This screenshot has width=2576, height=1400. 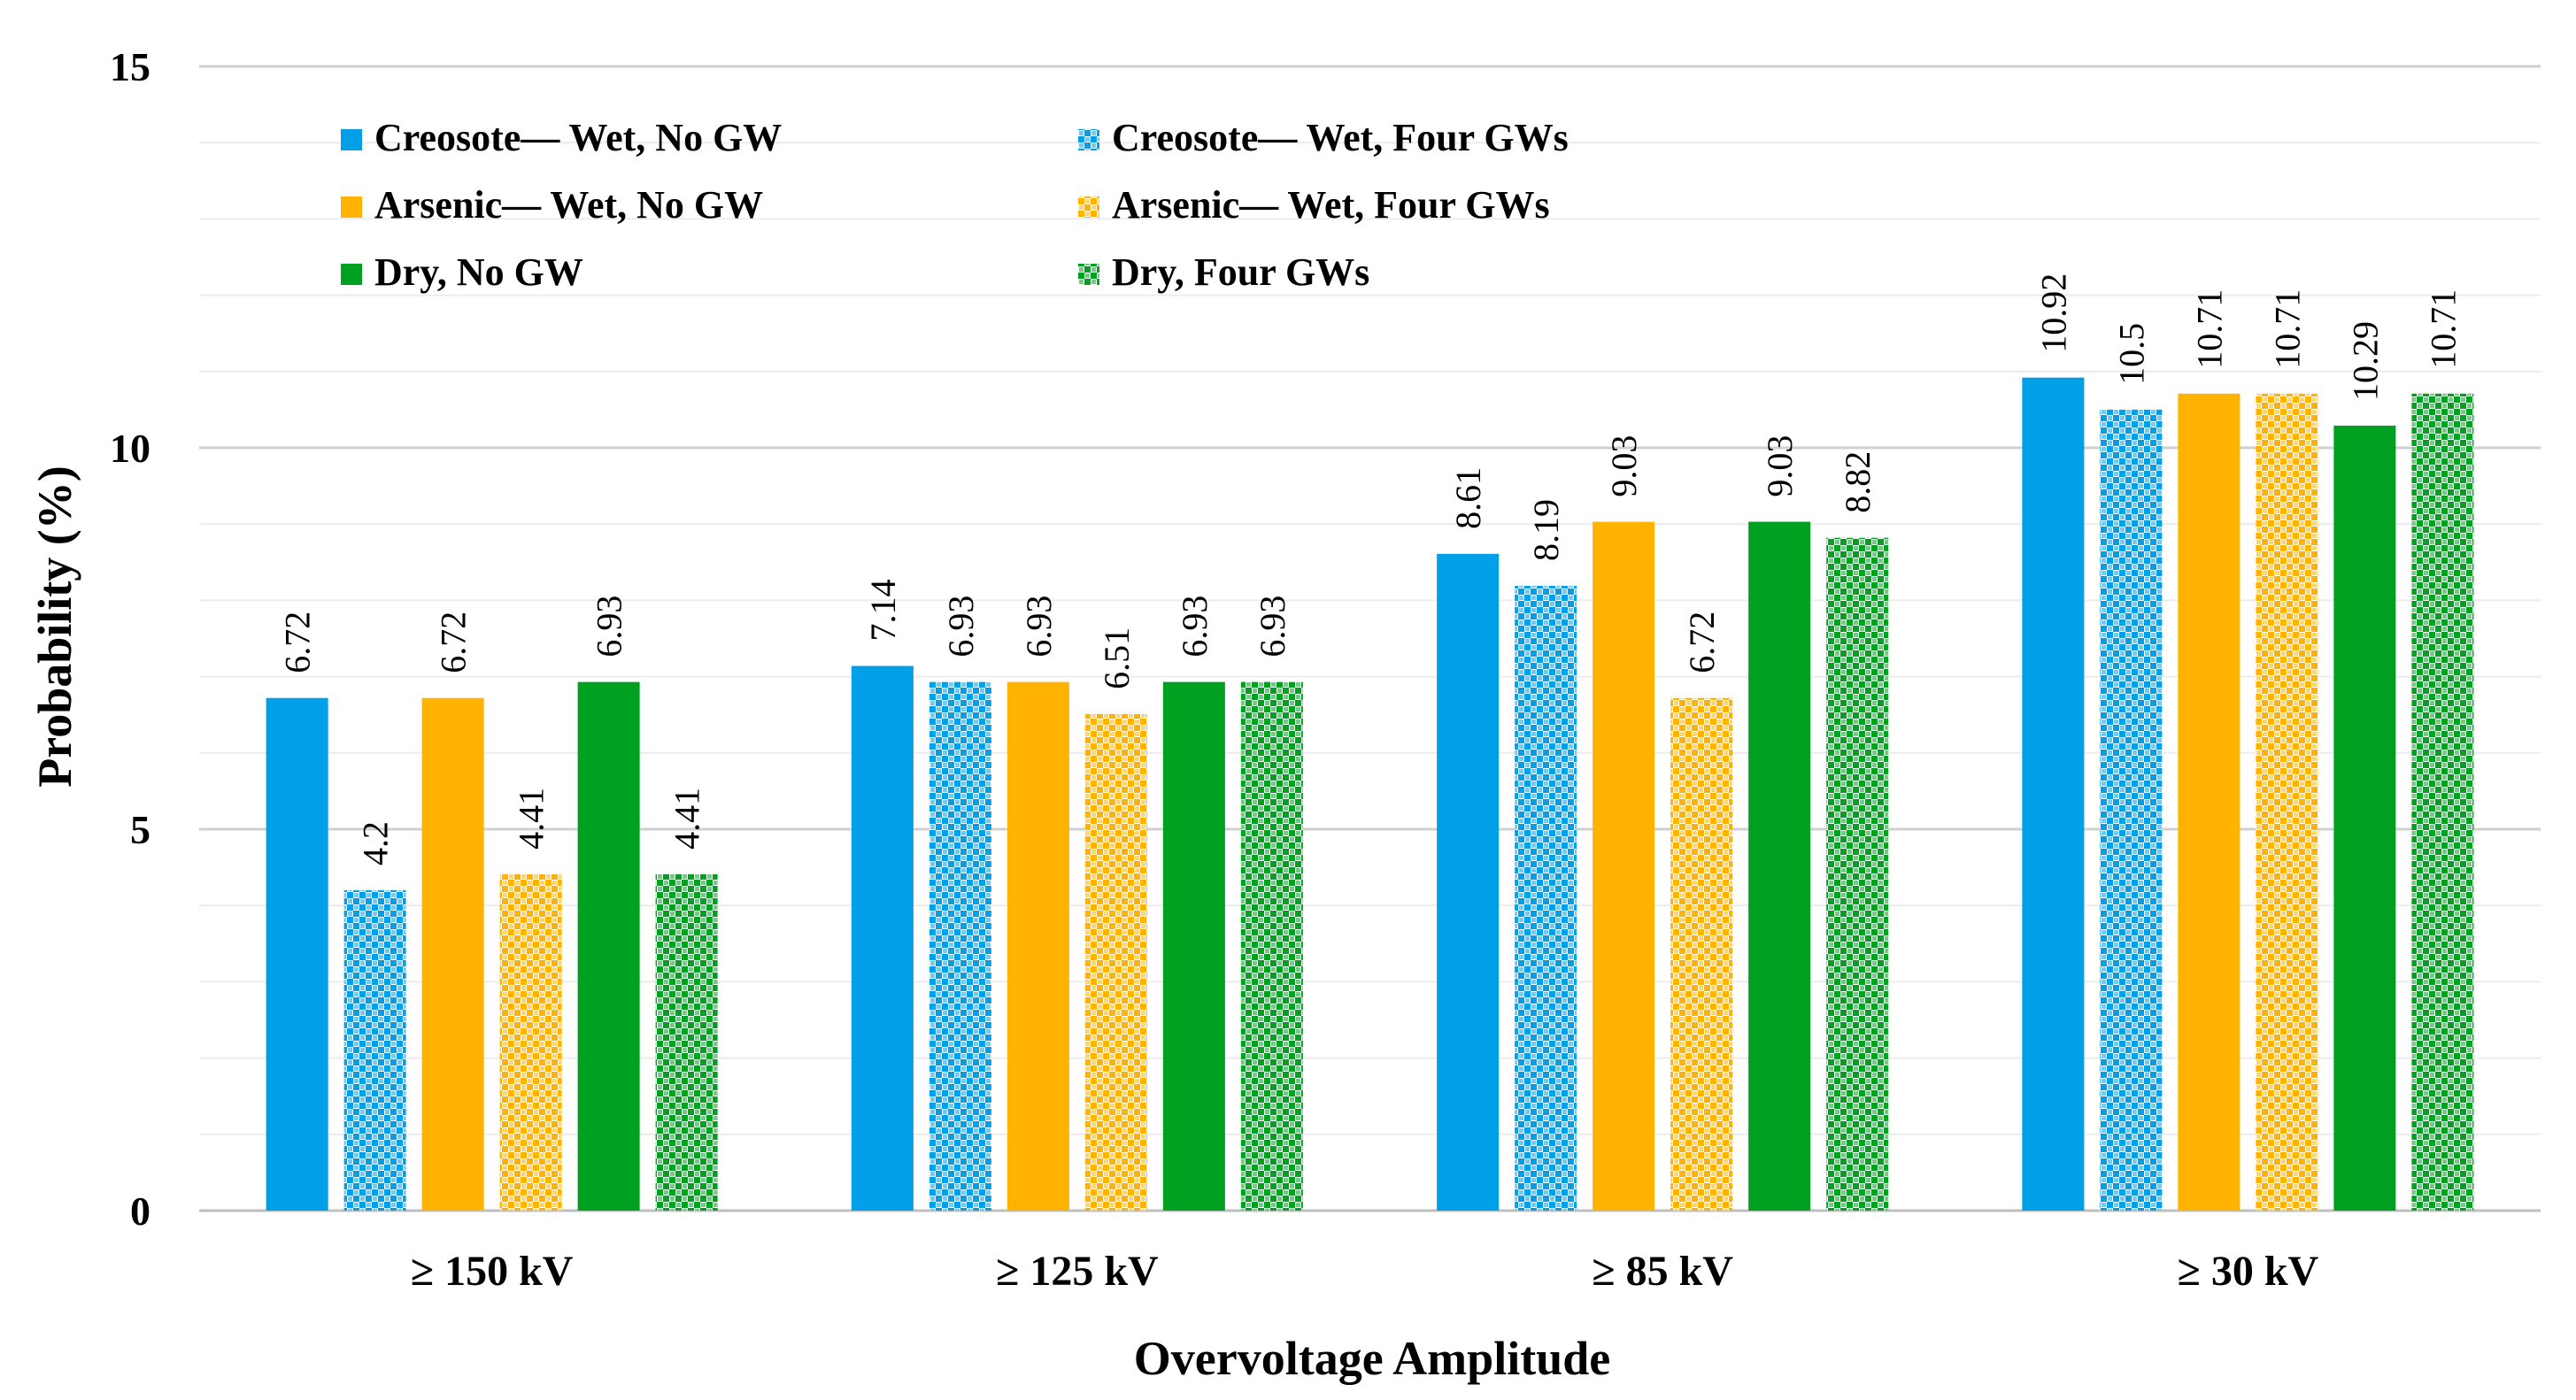 What do you see at coordinates (1340, 137) in the screenshot?
I see `legend-label: Creosote— Wet, Four GWs` at bounding box center [1340, 137].